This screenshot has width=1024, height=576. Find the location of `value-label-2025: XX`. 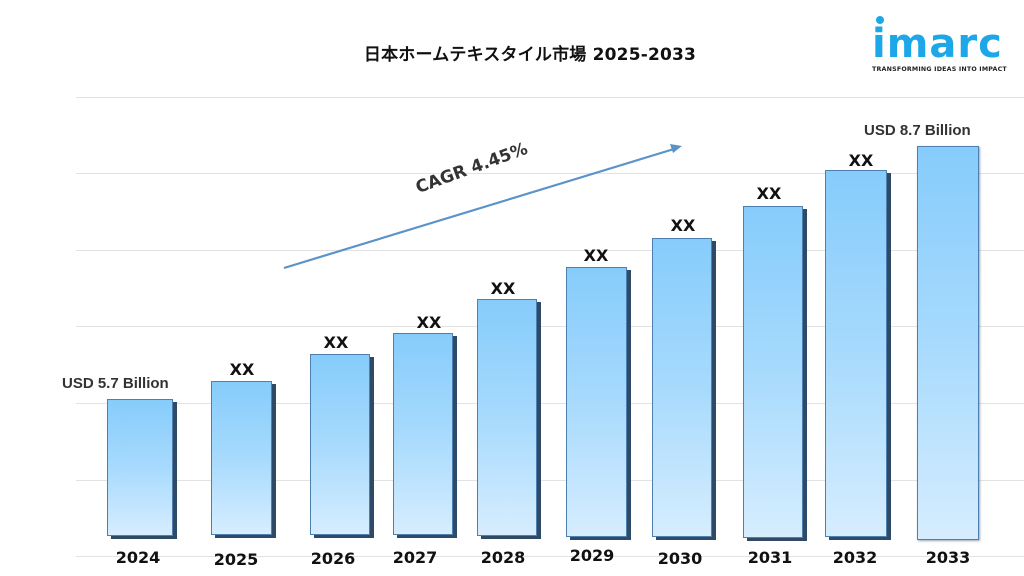

value-label-2025: XX is located at coordinates (242, 369).